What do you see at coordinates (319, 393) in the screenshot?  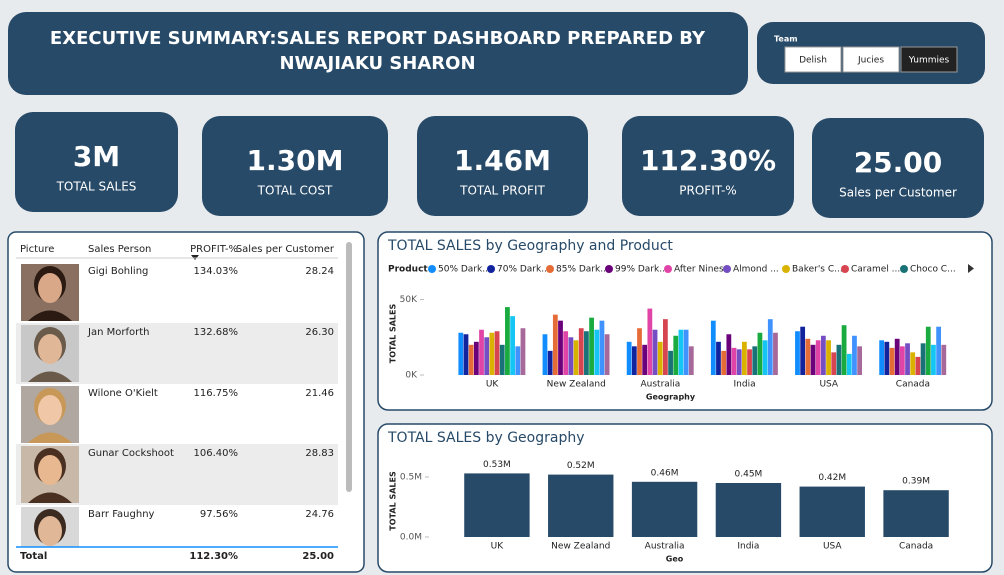 I see `table-cell: 21.46` at bounding box center [319, 393].